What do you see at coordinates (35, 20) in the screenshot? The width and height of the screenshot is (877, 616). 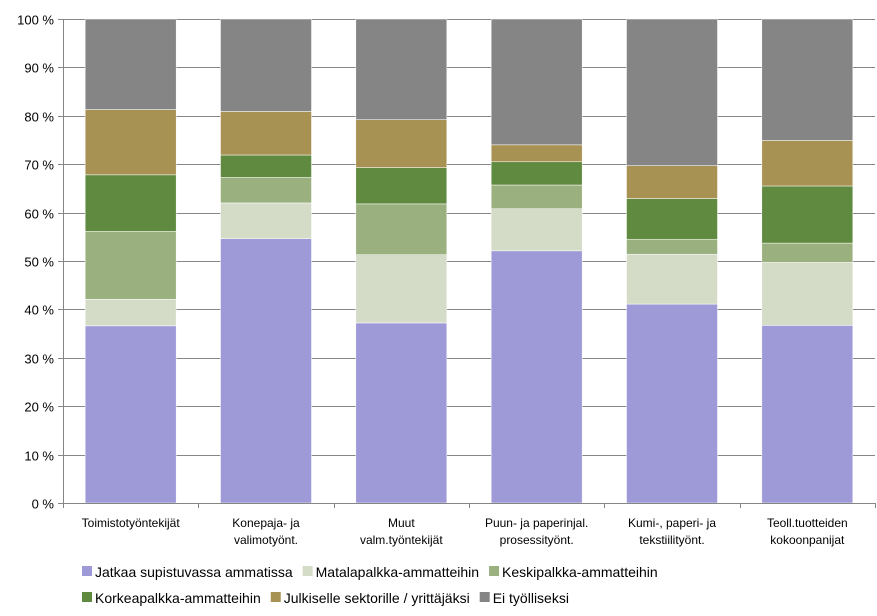 I see `y-tick-label: 100 %` at bounding box center [35, 20].